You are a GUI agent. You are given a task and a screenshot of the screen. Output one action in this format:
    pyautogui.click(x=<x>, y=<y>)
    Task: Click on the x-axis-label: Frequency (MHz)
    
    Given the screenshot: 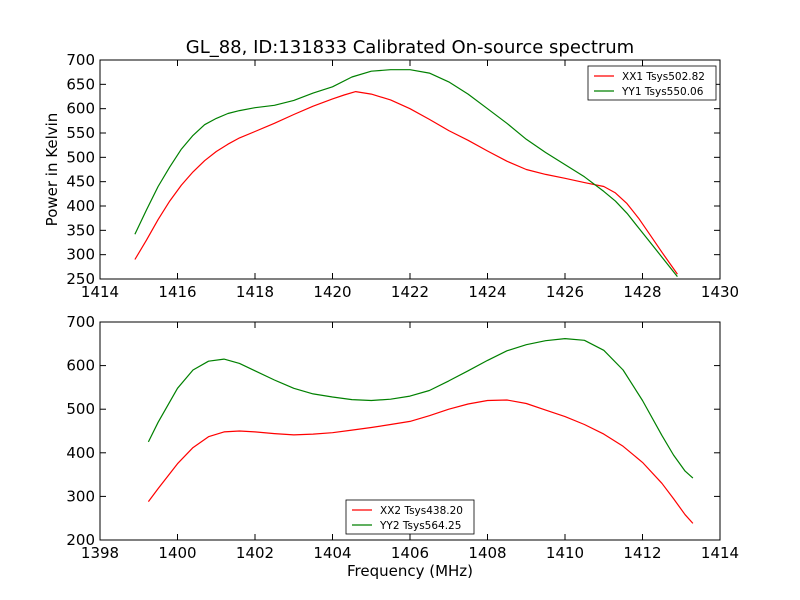 What is the action you would take?
    pyautogui.click(x=410, y=571)
    